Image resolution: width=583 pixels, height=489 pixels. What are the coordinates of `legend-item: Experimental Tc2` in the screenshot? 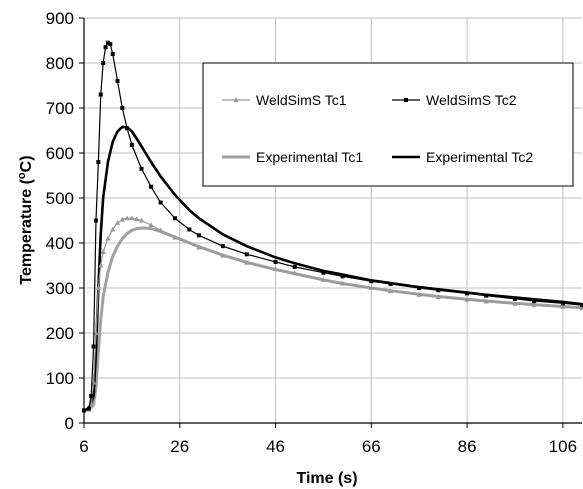 It's located at (462, 157).